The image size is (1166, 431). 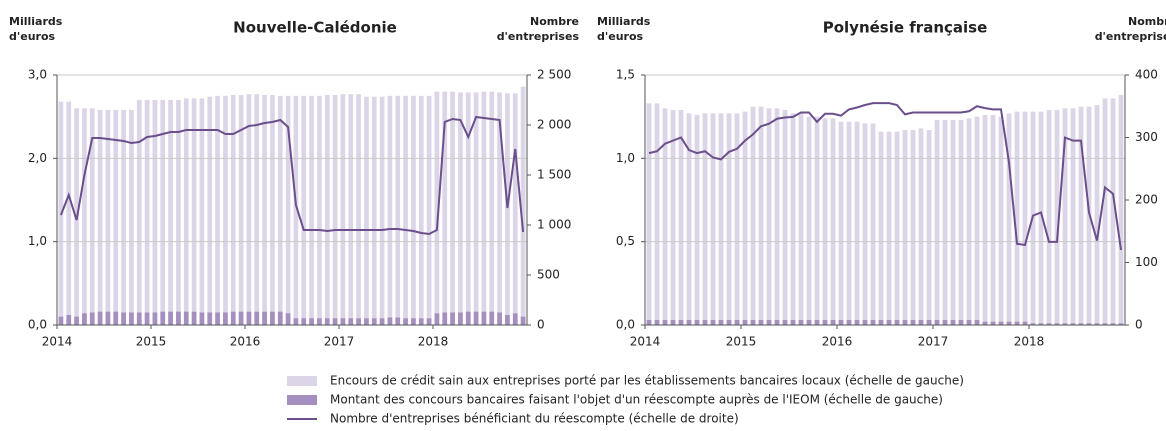 What do you see at coordinates (625, 241) in the screenshot?
I see `y-tick-label: 0,5` at bounding box center [625, 241].